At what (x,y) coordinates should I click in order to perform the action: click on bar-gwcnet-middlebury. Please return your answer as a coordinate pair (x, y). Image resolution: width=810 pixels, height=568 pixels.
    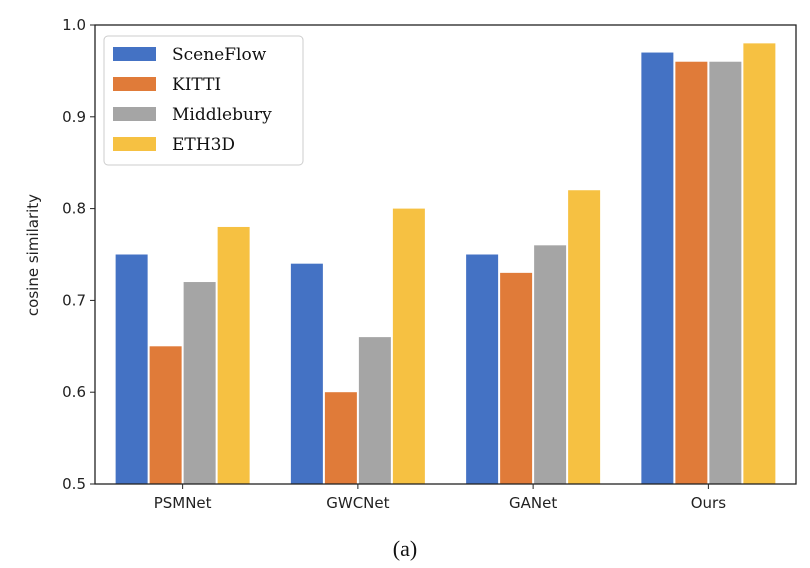
    Looking at the image, I should click on (374, 410).